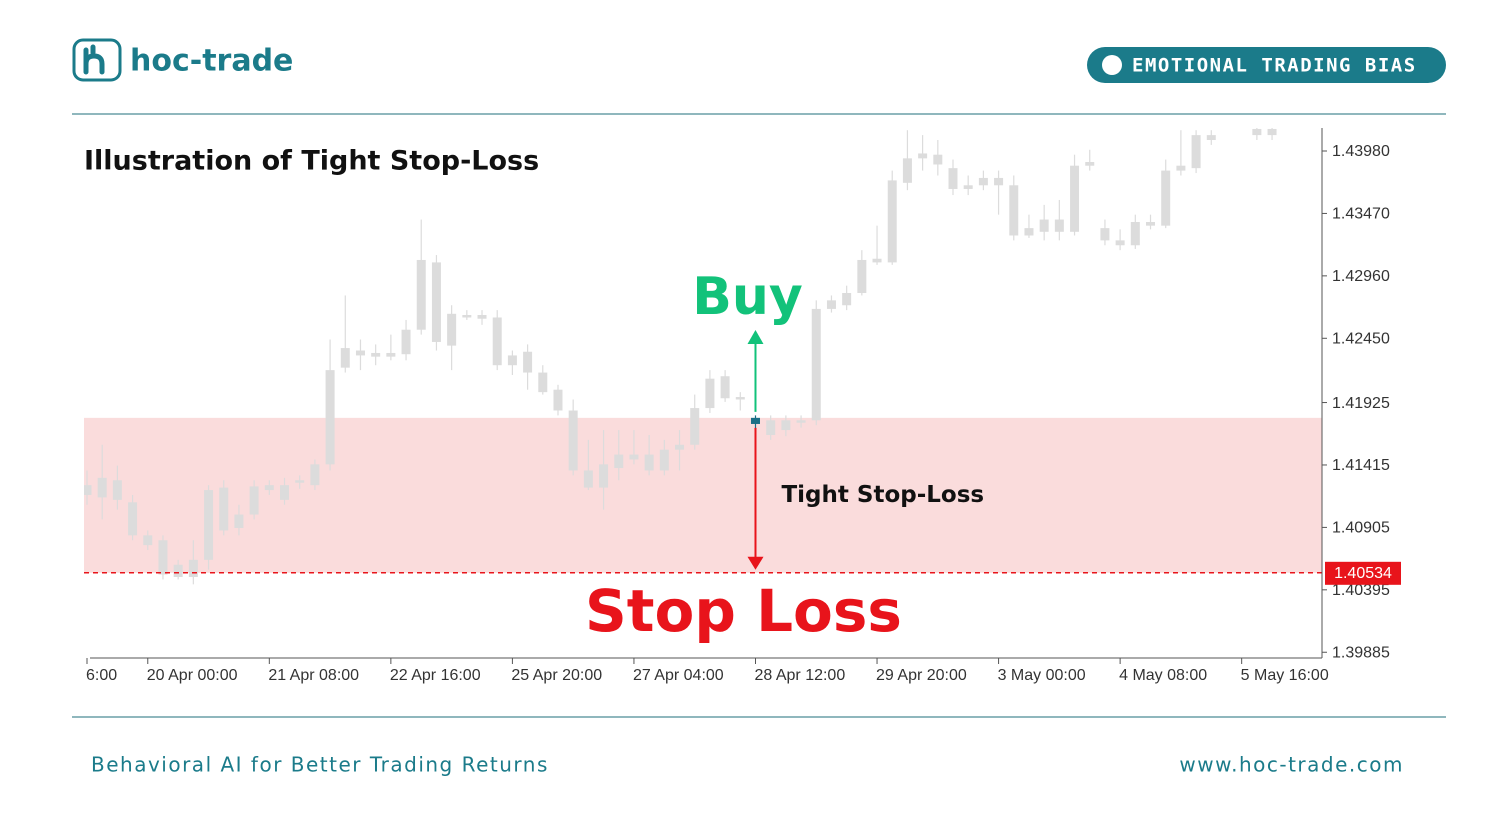 The width and height of the screenshot is (1488, 837). Describe the element at coordinates (97, 60) in the screenshot. I see `logo-frame` at that location.